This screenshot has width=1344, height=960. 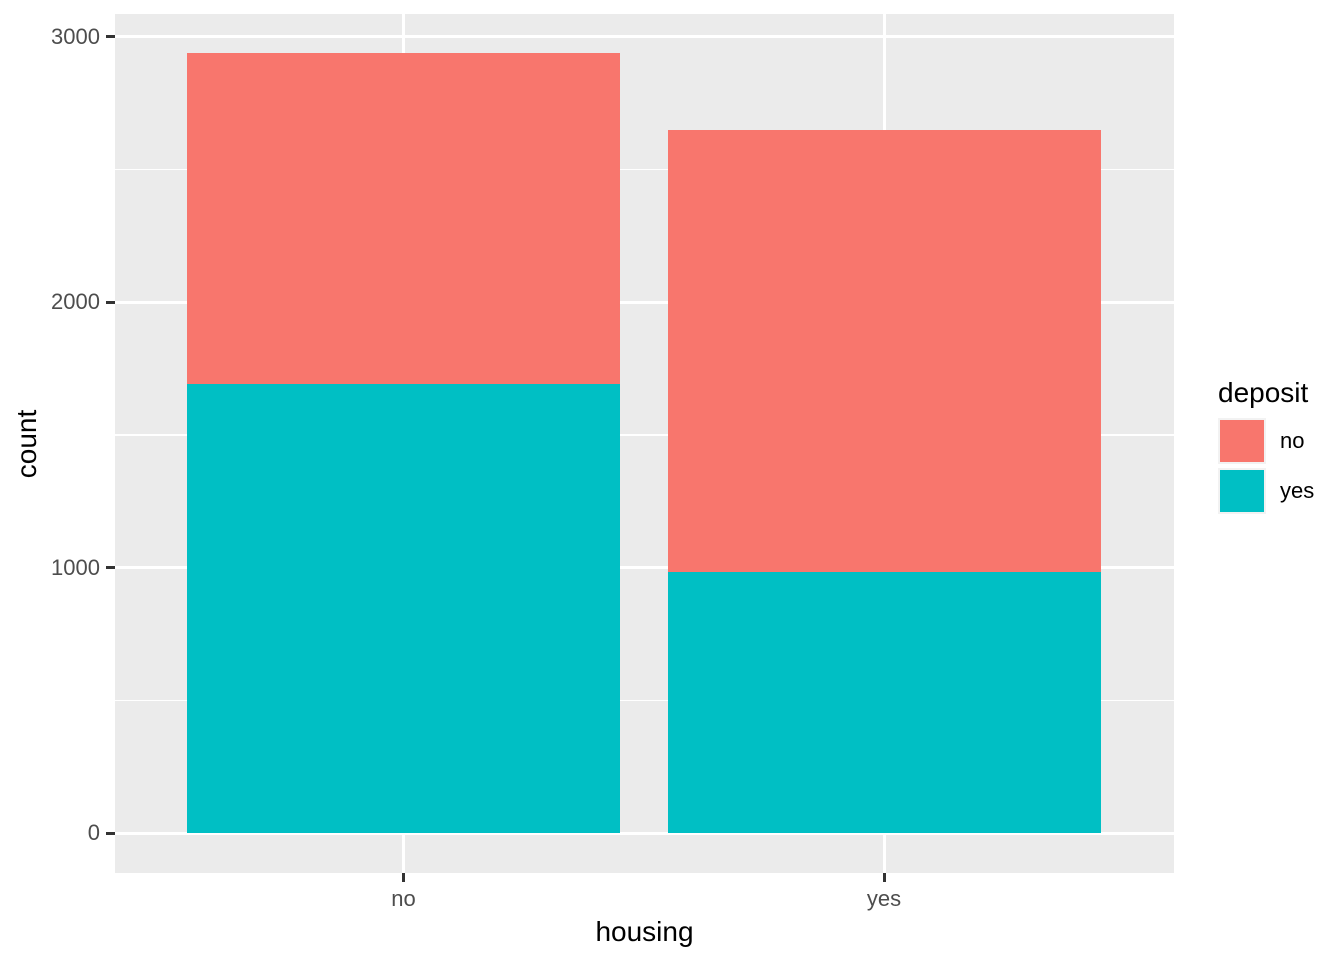 I want to click on y-tick-2000, so click(x=110, y=302).